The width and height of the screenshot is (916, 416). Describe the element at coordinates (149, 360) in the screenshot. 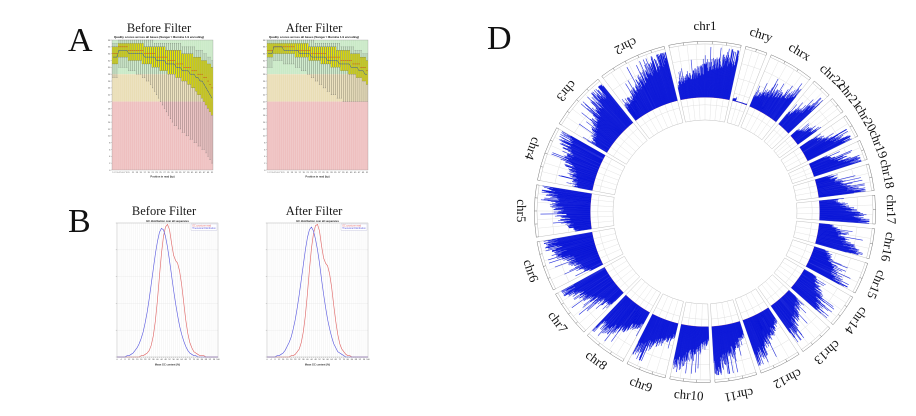

I see `svg-text: 32` at that location.